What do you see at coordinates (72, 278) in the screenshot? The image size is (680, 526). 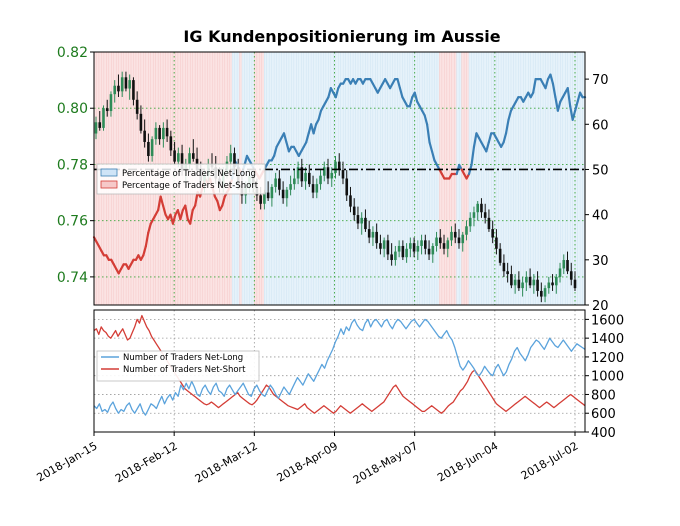 I see `price-tick-label: 0.74` at bounding box center [72, 278].